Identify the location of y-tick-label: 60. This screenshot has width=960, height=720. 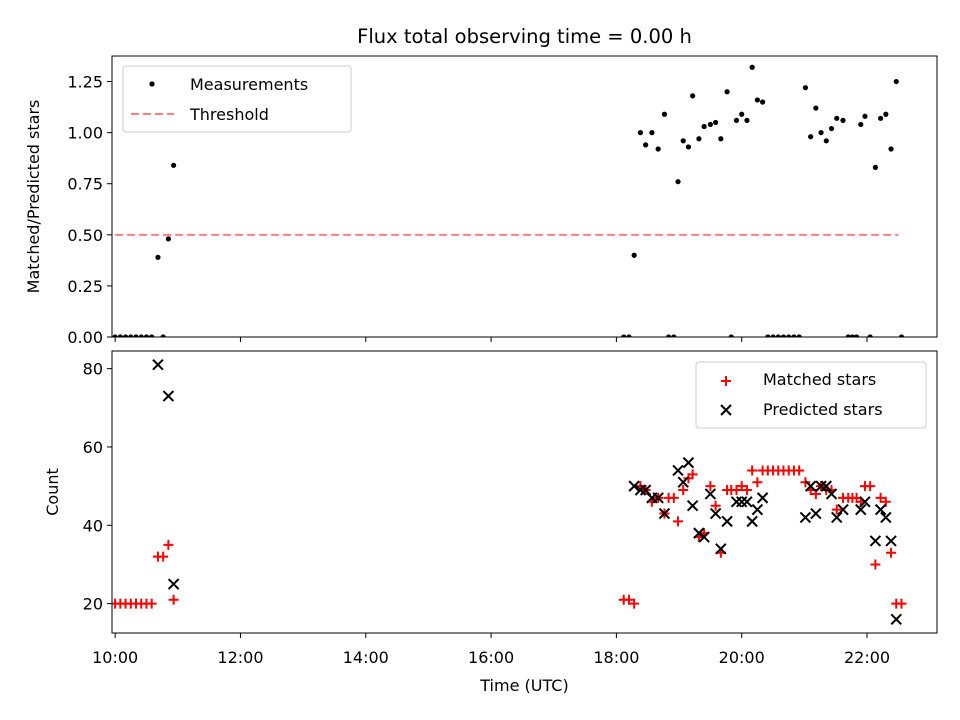
(93, 447).